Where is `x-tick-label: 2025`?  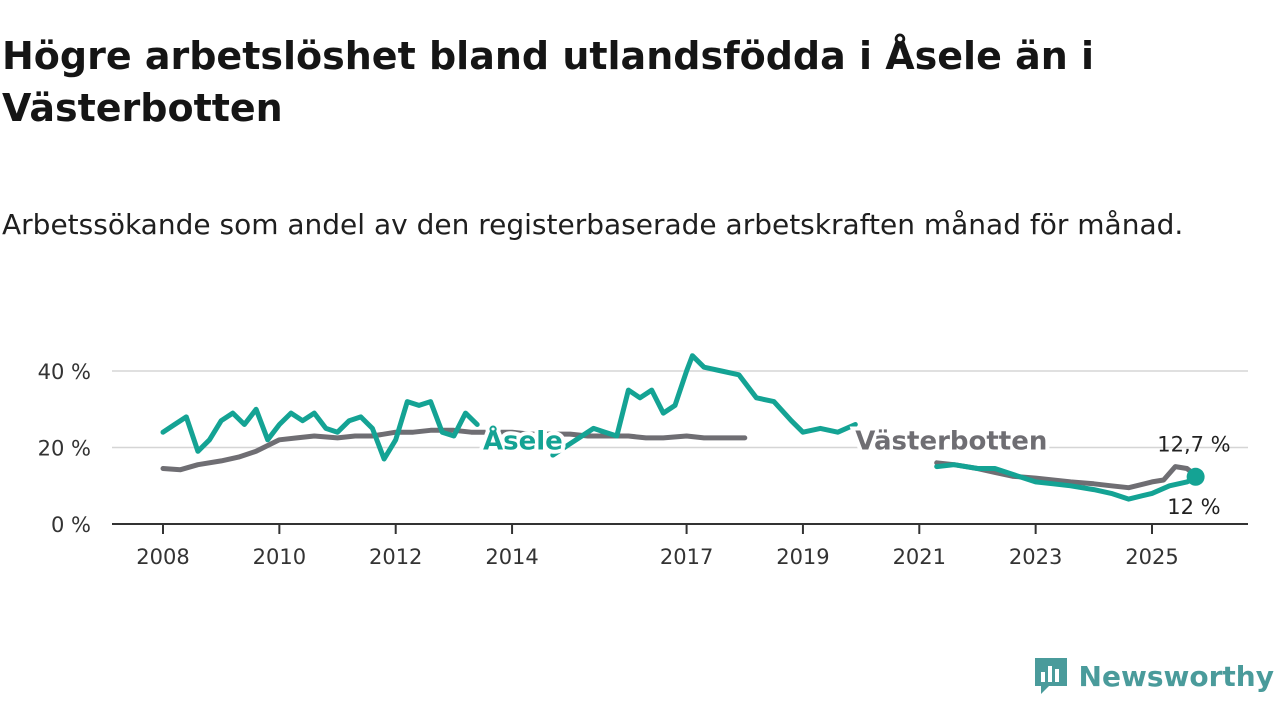 x-tick-label: 2025 is located at coordinates (1151, 557).